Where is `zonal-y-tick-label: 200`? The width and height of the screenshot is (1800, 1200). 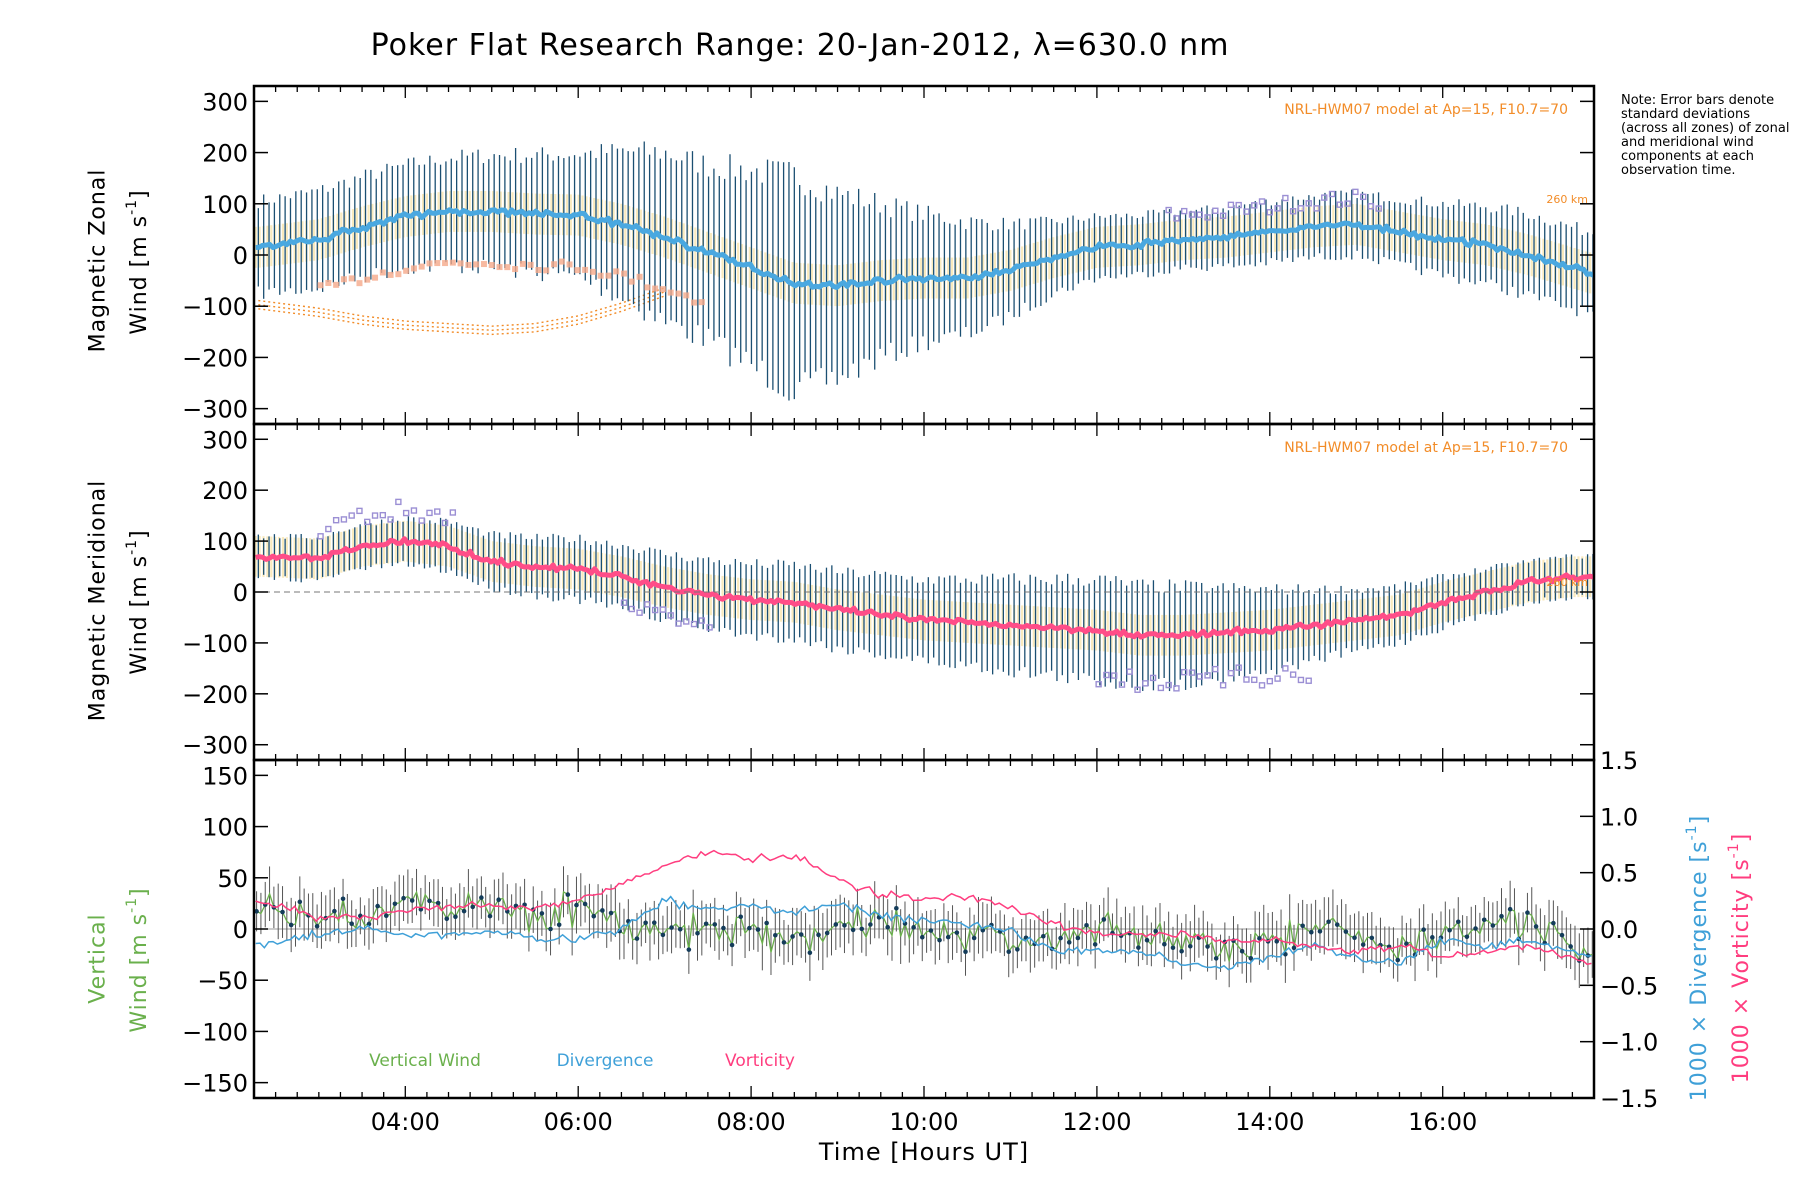
zonal-y-tick-label: 200 is located at coordinates (225, 154).